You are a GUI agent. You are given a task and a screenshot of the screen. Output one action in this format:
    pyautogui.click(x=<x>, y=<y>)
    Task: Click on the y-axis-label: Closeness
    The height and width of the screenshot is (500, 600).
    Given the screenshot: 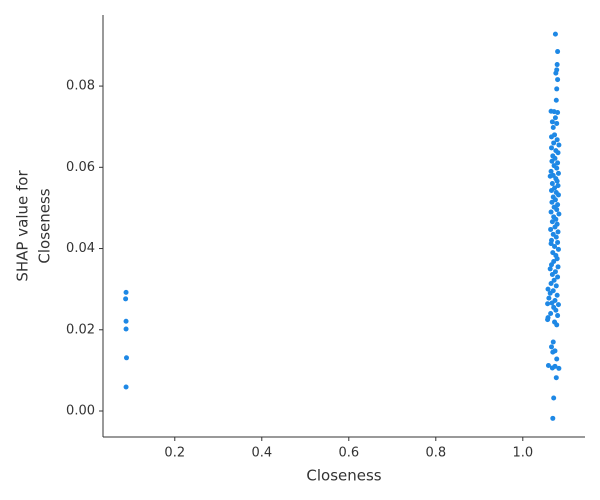 What is the action you would take?
    pyautogui.click(x=45, y=225)
    